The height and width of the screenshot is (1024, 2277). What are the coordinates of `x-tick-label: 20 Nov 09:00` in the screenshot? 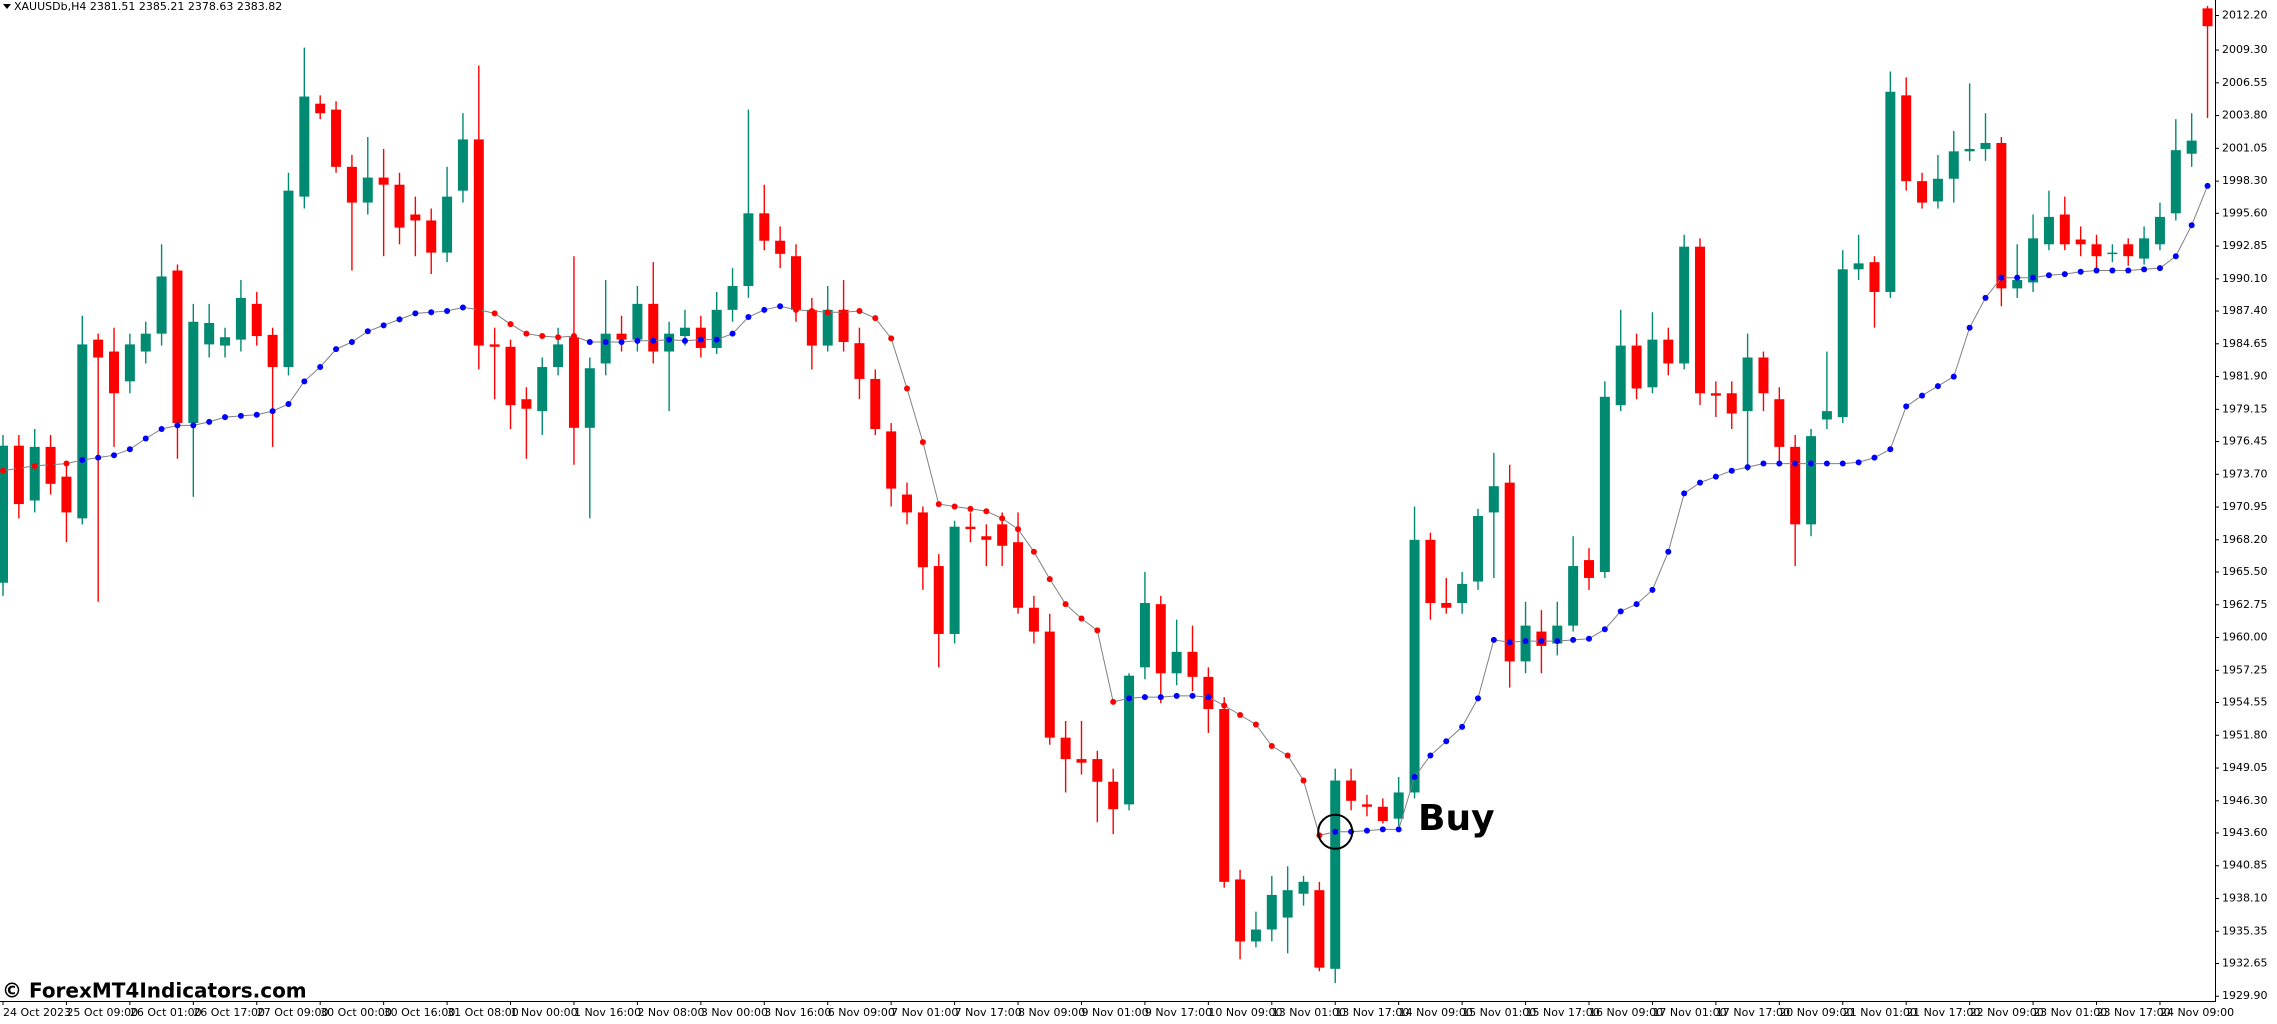 It's located at (1816, 1012).